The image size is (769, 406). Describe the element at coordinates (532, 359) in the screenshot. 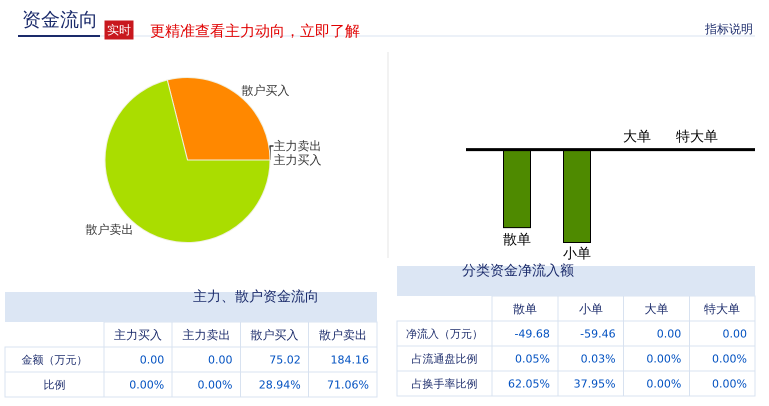

I see `text: 0.05%` at that location.